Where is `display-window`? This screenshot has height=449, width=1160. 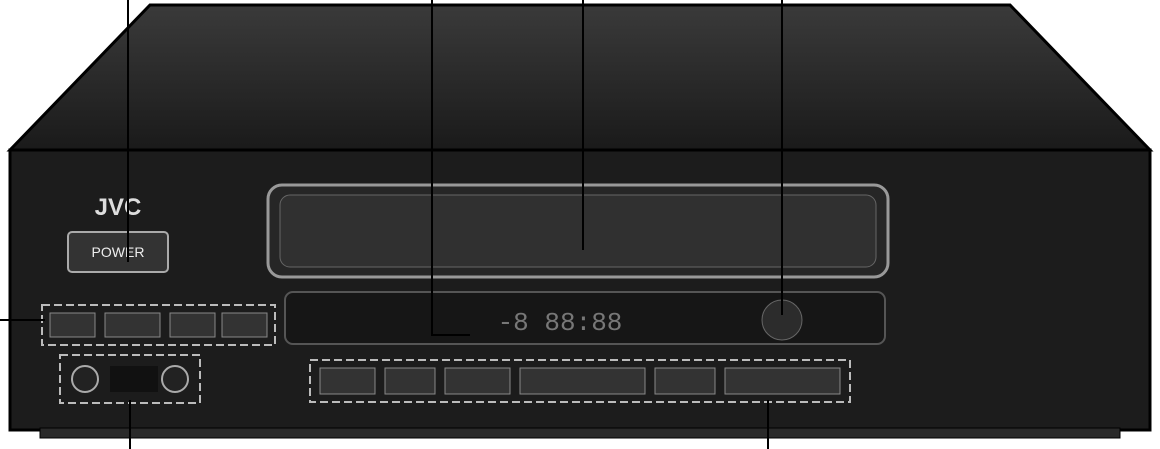 display-window is located at coordinates (585, 318).